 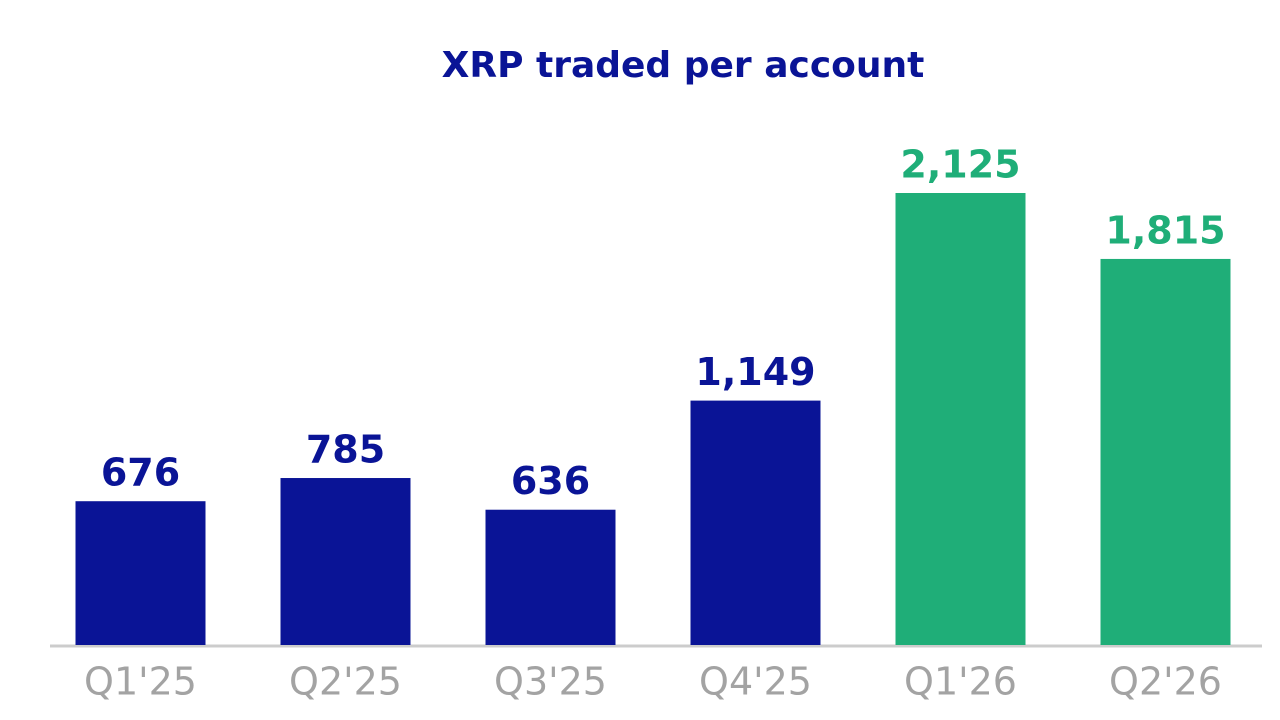 What do you see at coordinates (1165, 682) in the screenshot?
I see `x-tick-label: Q2'26` at bounding box center [1165, 682].